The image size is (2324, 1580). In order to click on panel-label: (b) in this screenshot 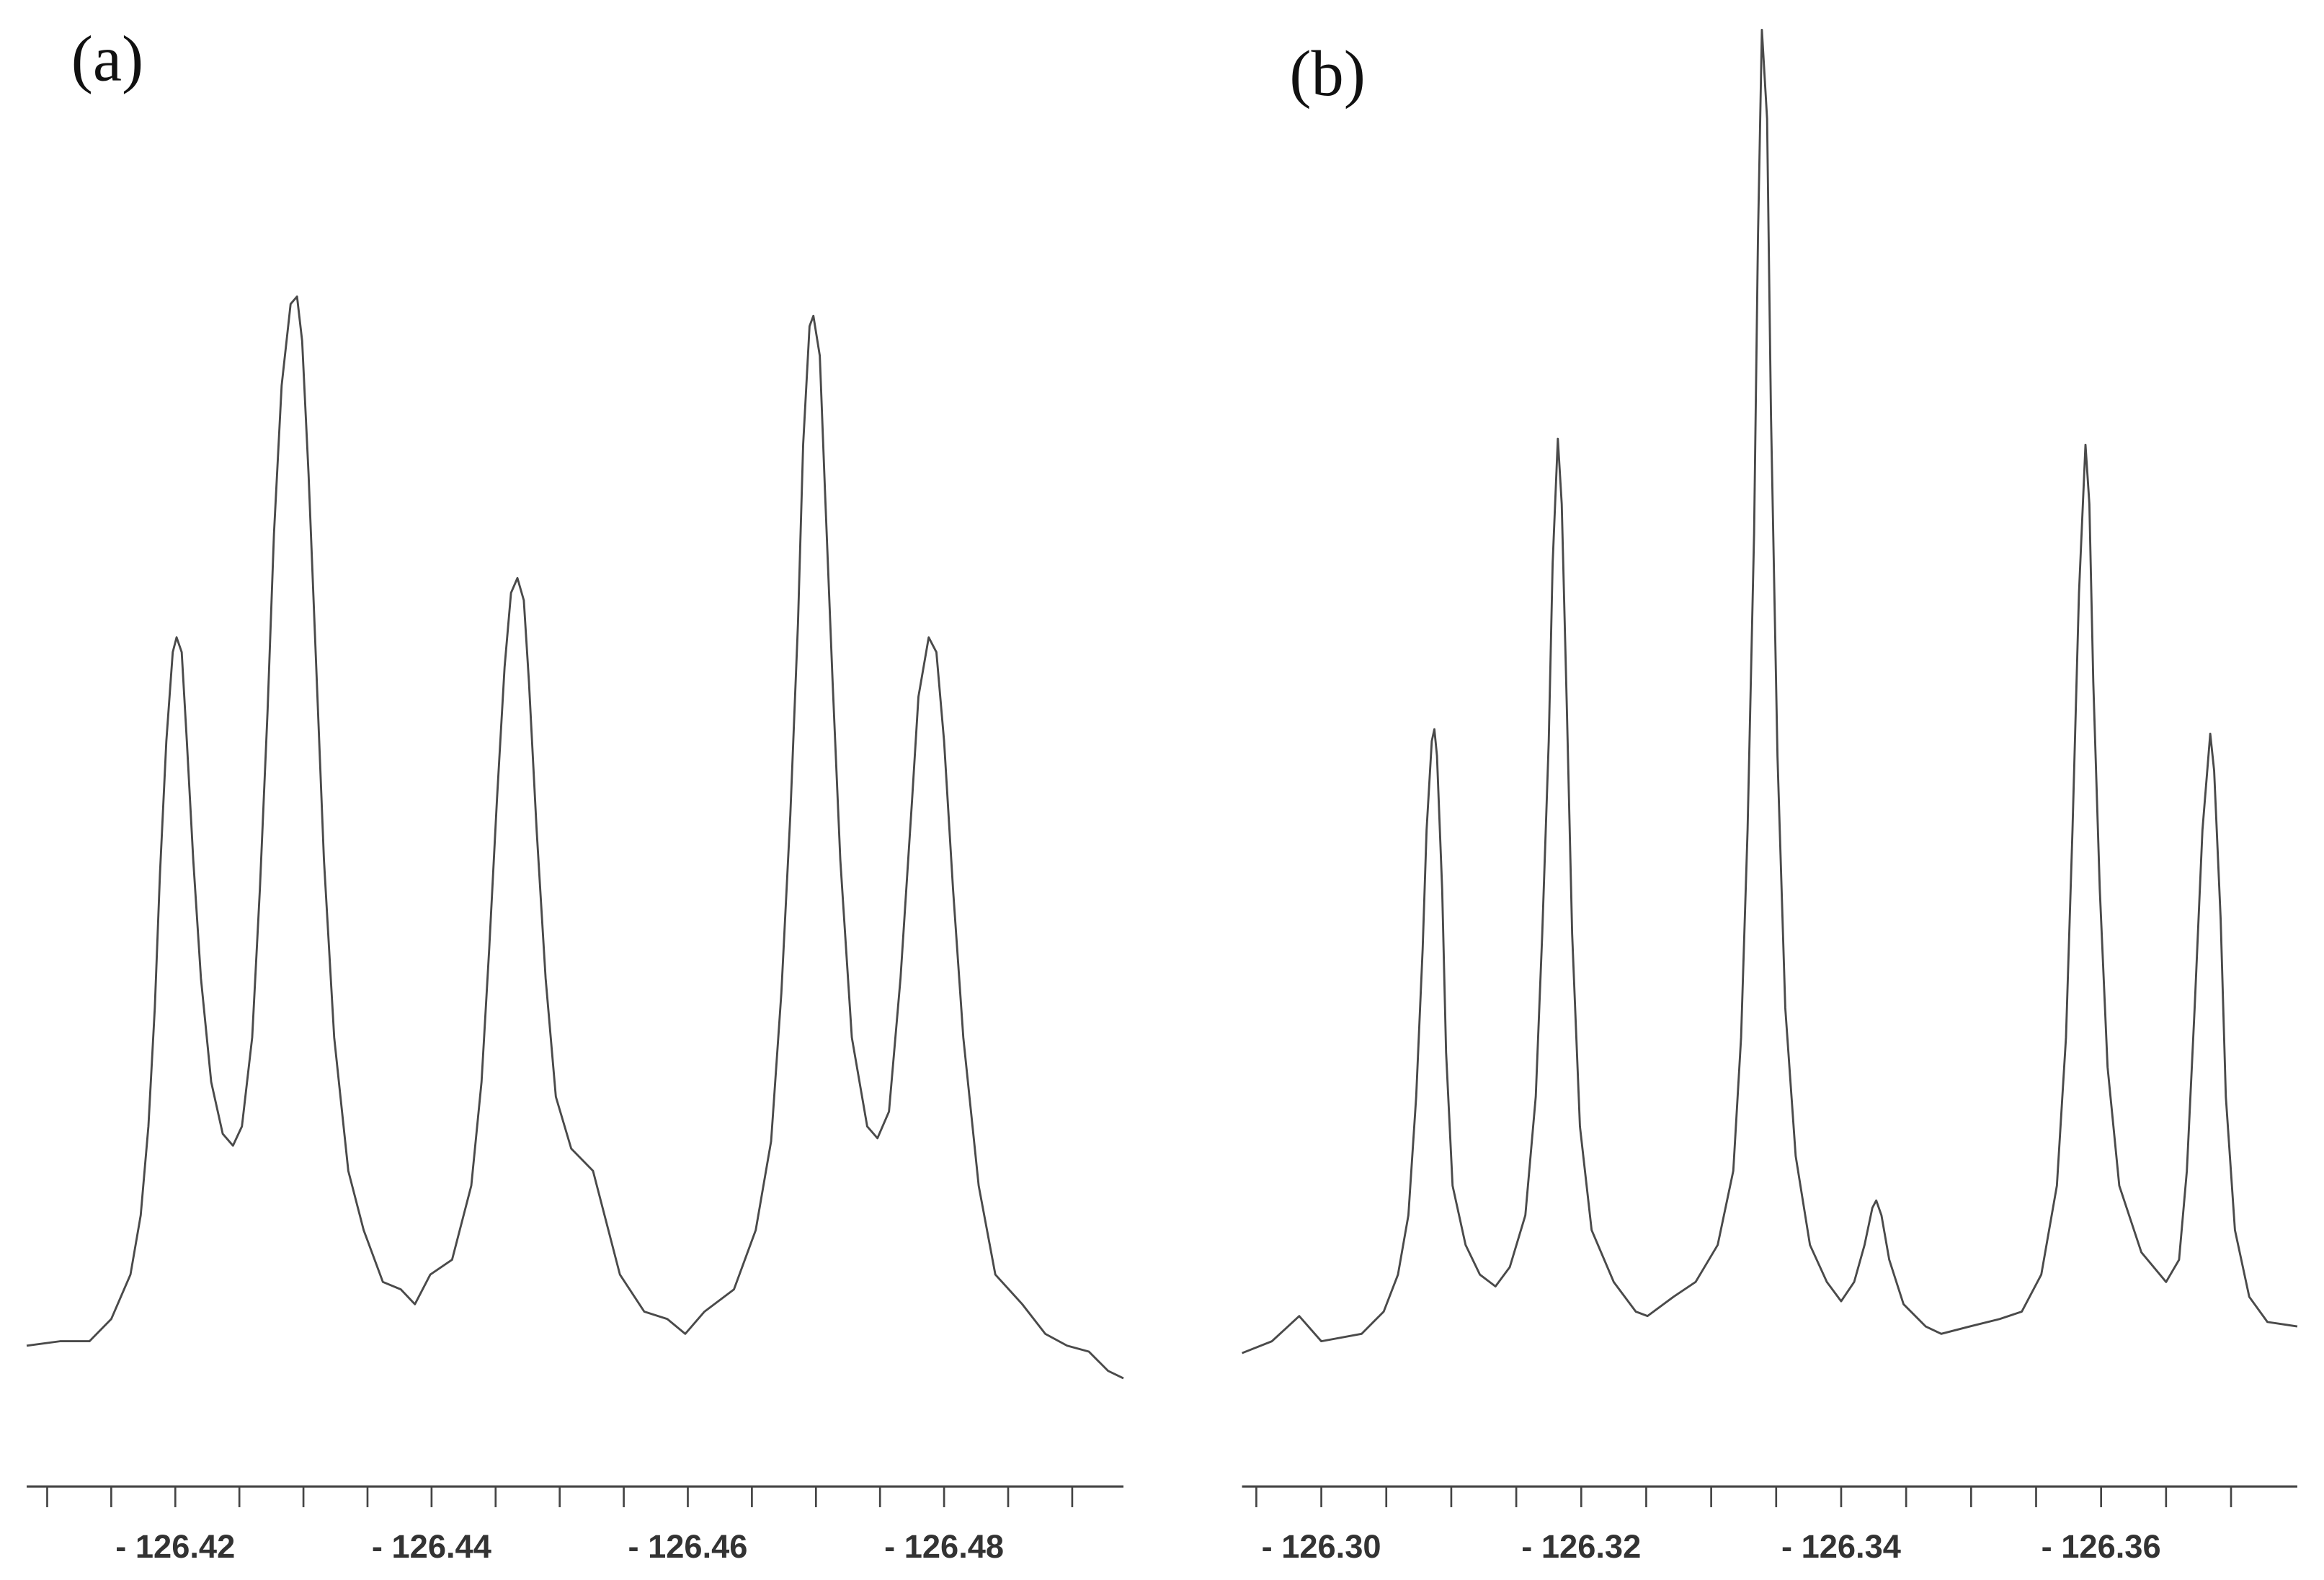, I will do `click(1327, 74)`.